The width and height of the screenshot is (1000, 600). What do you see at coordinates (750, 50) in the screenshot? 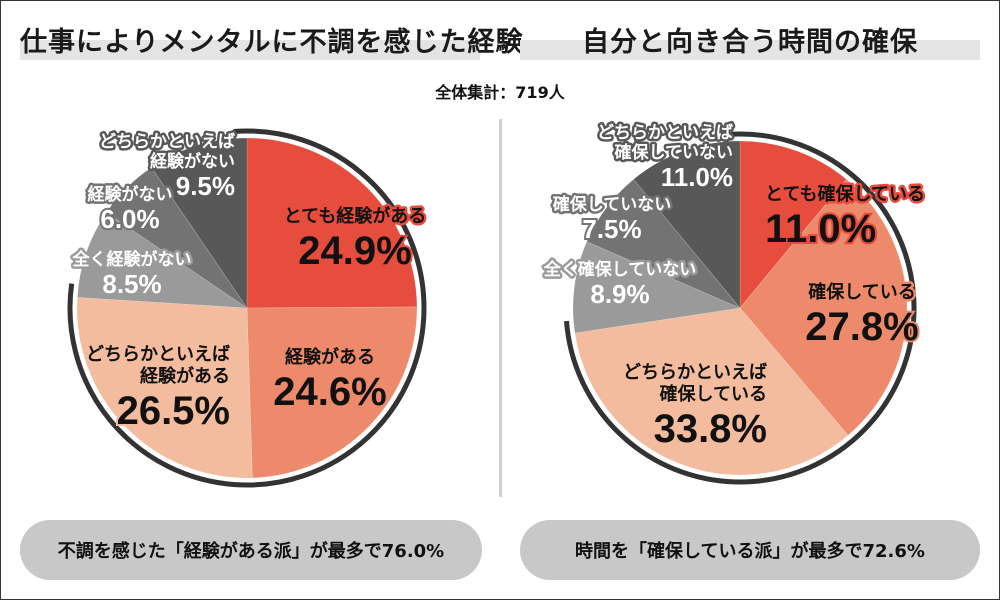
I see `right-title-band` at bounding box center [750, 50].